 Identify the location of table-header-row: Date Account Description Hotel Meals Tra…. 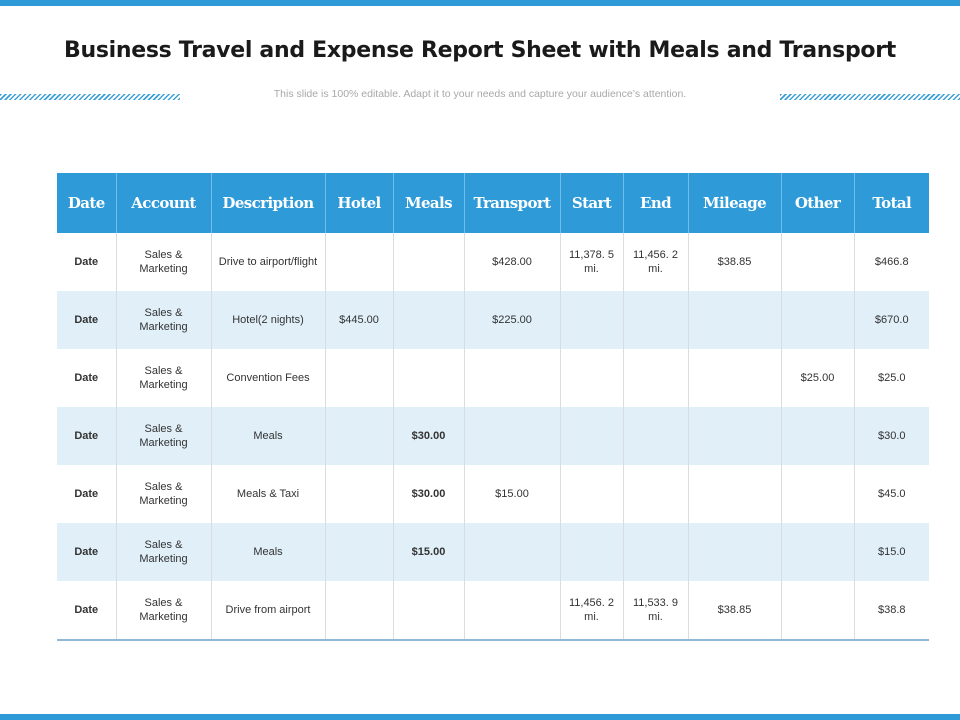
(493, 203).